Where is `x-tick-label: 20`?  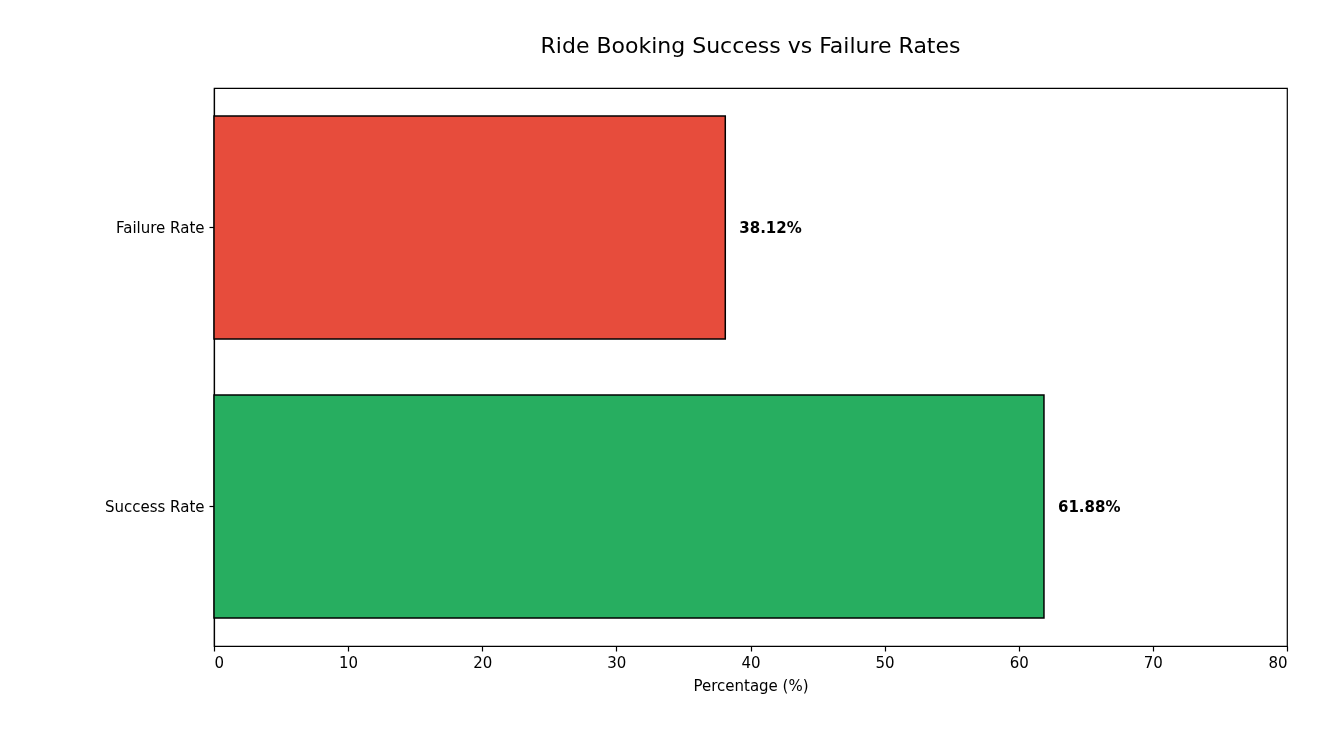
x-tick-label: 20 is located at coordinates (483, 662).